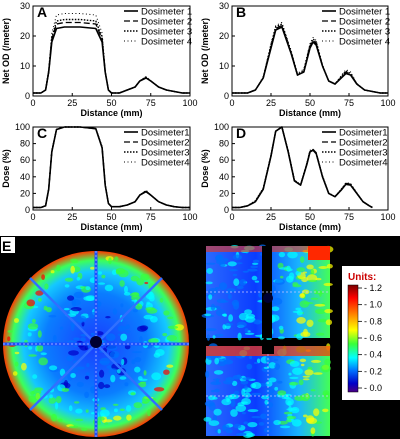  What do you see at coordinates (363, 153) in the screenshot?
I see `legend-label-3: Dosimeter3` at bounding box center [363, 153].